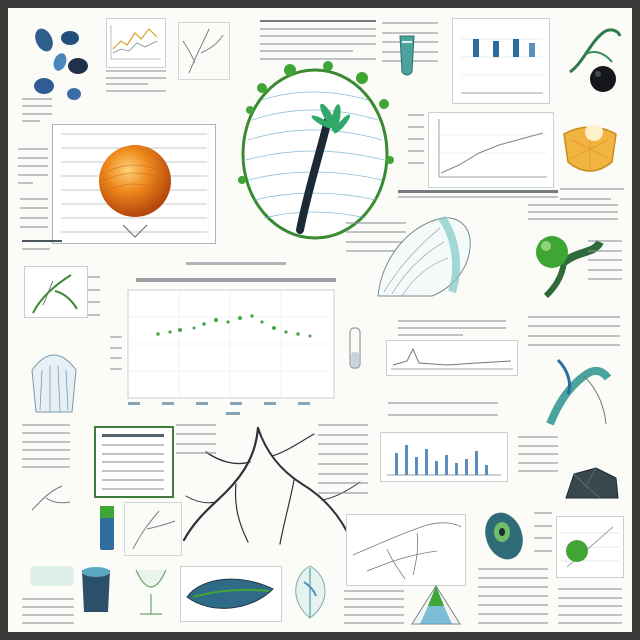 This screenshot has width=640, height=640. Describe the element at coordinates (603, 79) in the screenshot. I see `black-berry-icon` at that location.